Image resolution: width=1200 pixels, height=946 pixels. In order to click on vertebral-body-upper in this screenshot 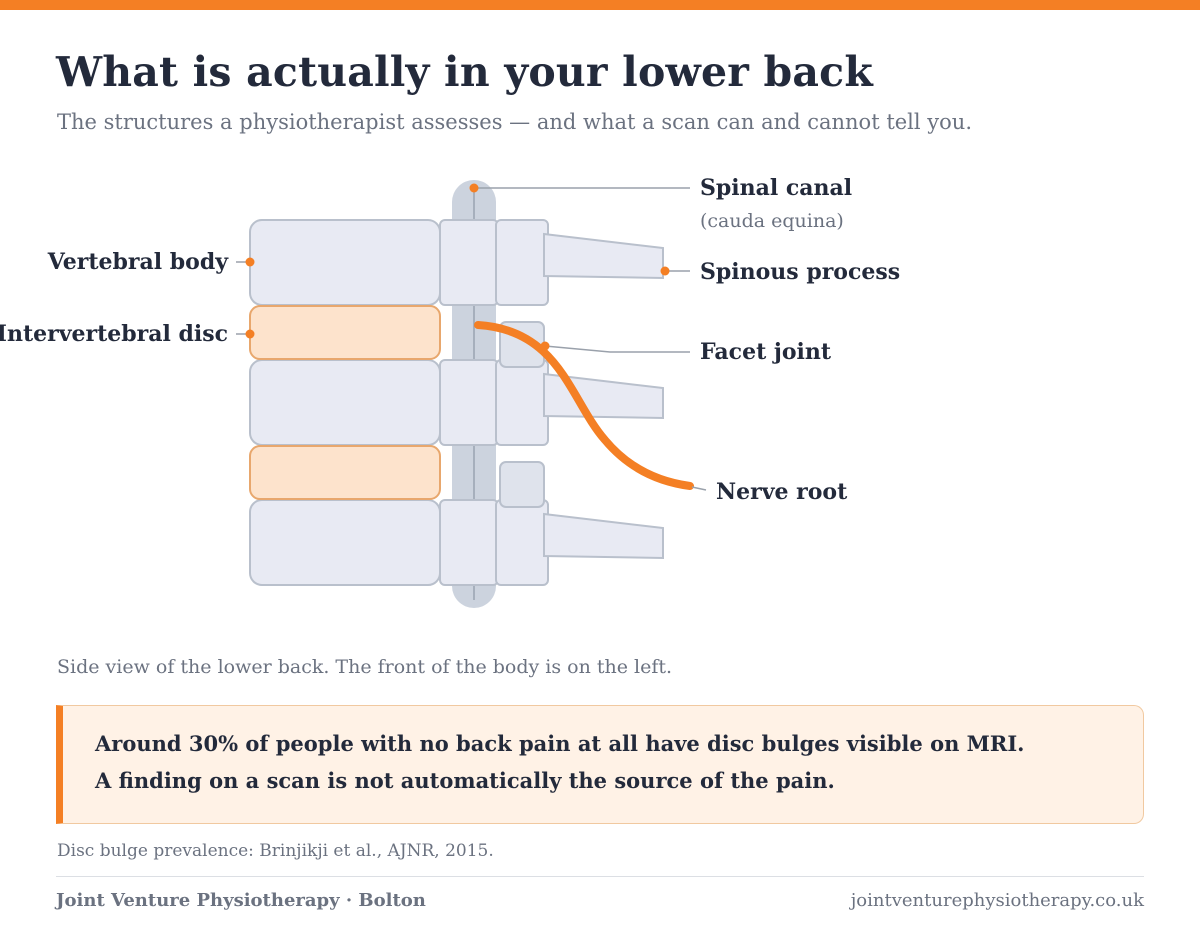, I will do `click(345, 262)`.